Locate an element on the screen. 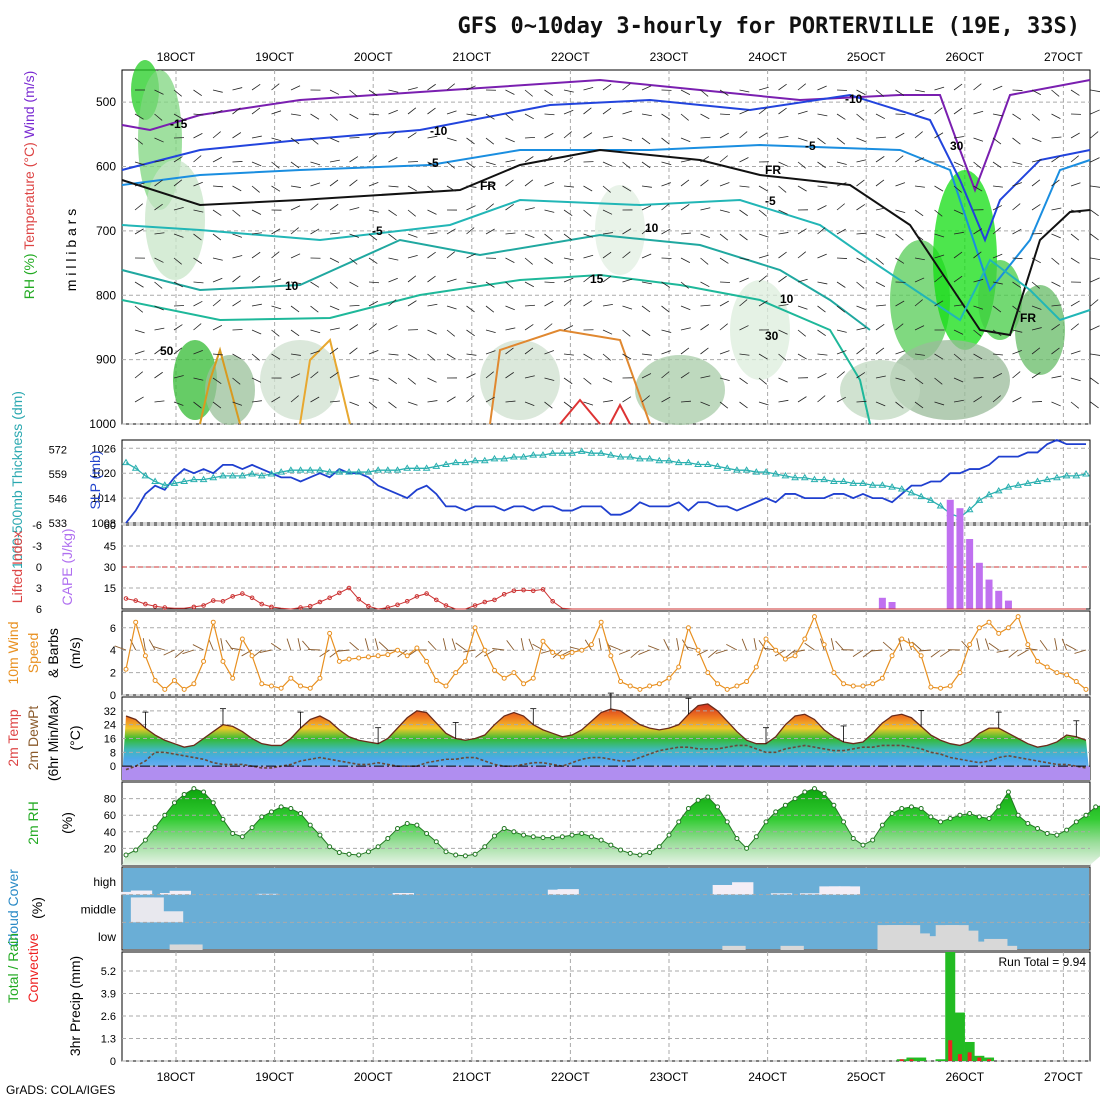 The width and height of the screenshot is (1100, 1100). wind-ylabel-3: & Barbs is located at coordinates (53, 653).